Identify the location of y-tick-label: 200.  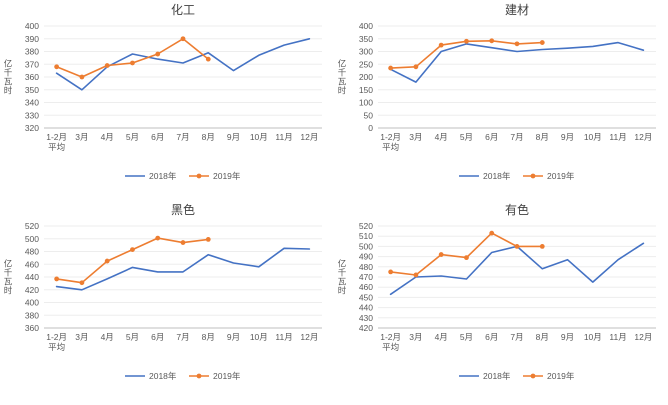
(366, 77).